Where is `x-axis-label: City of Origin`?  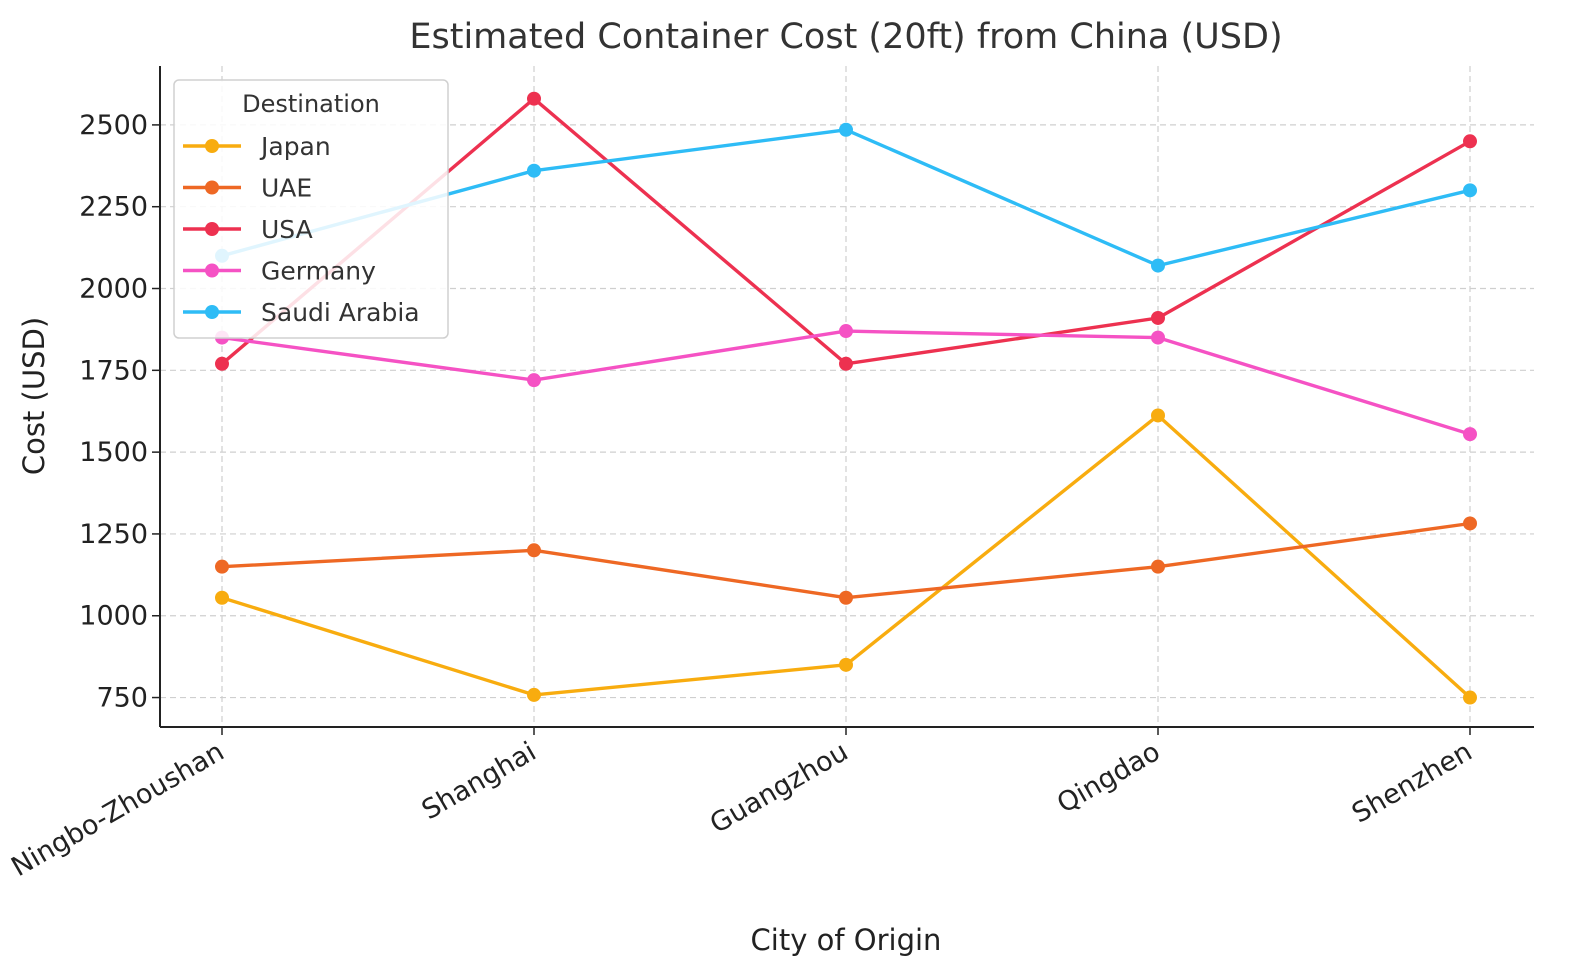
x-axis-label: City of Origin is located at coordinates (846, 940).